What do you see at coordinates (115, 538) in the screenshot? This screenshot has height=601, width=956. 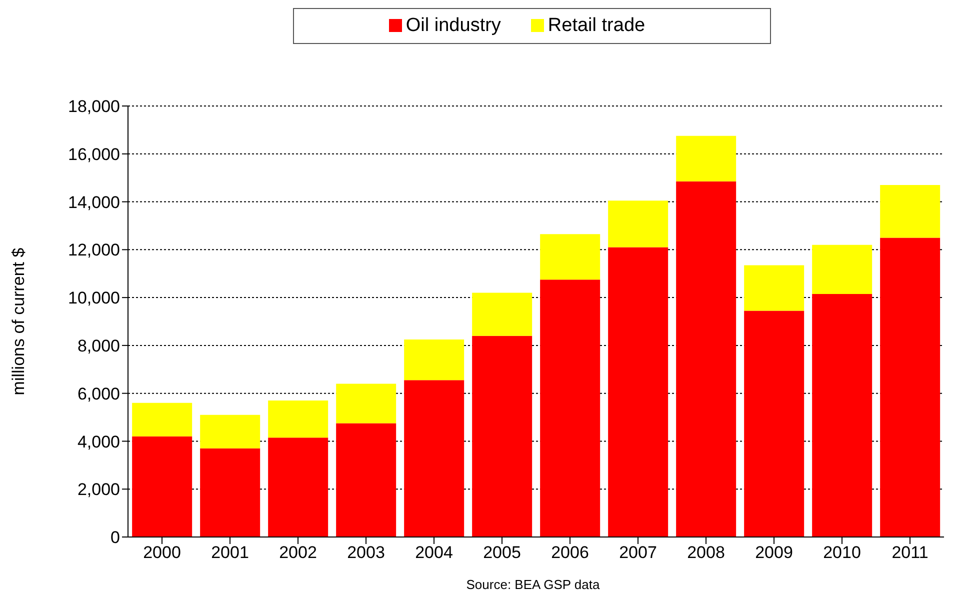 I see `y-tick-label: 0` at bounding box center [115, 538].